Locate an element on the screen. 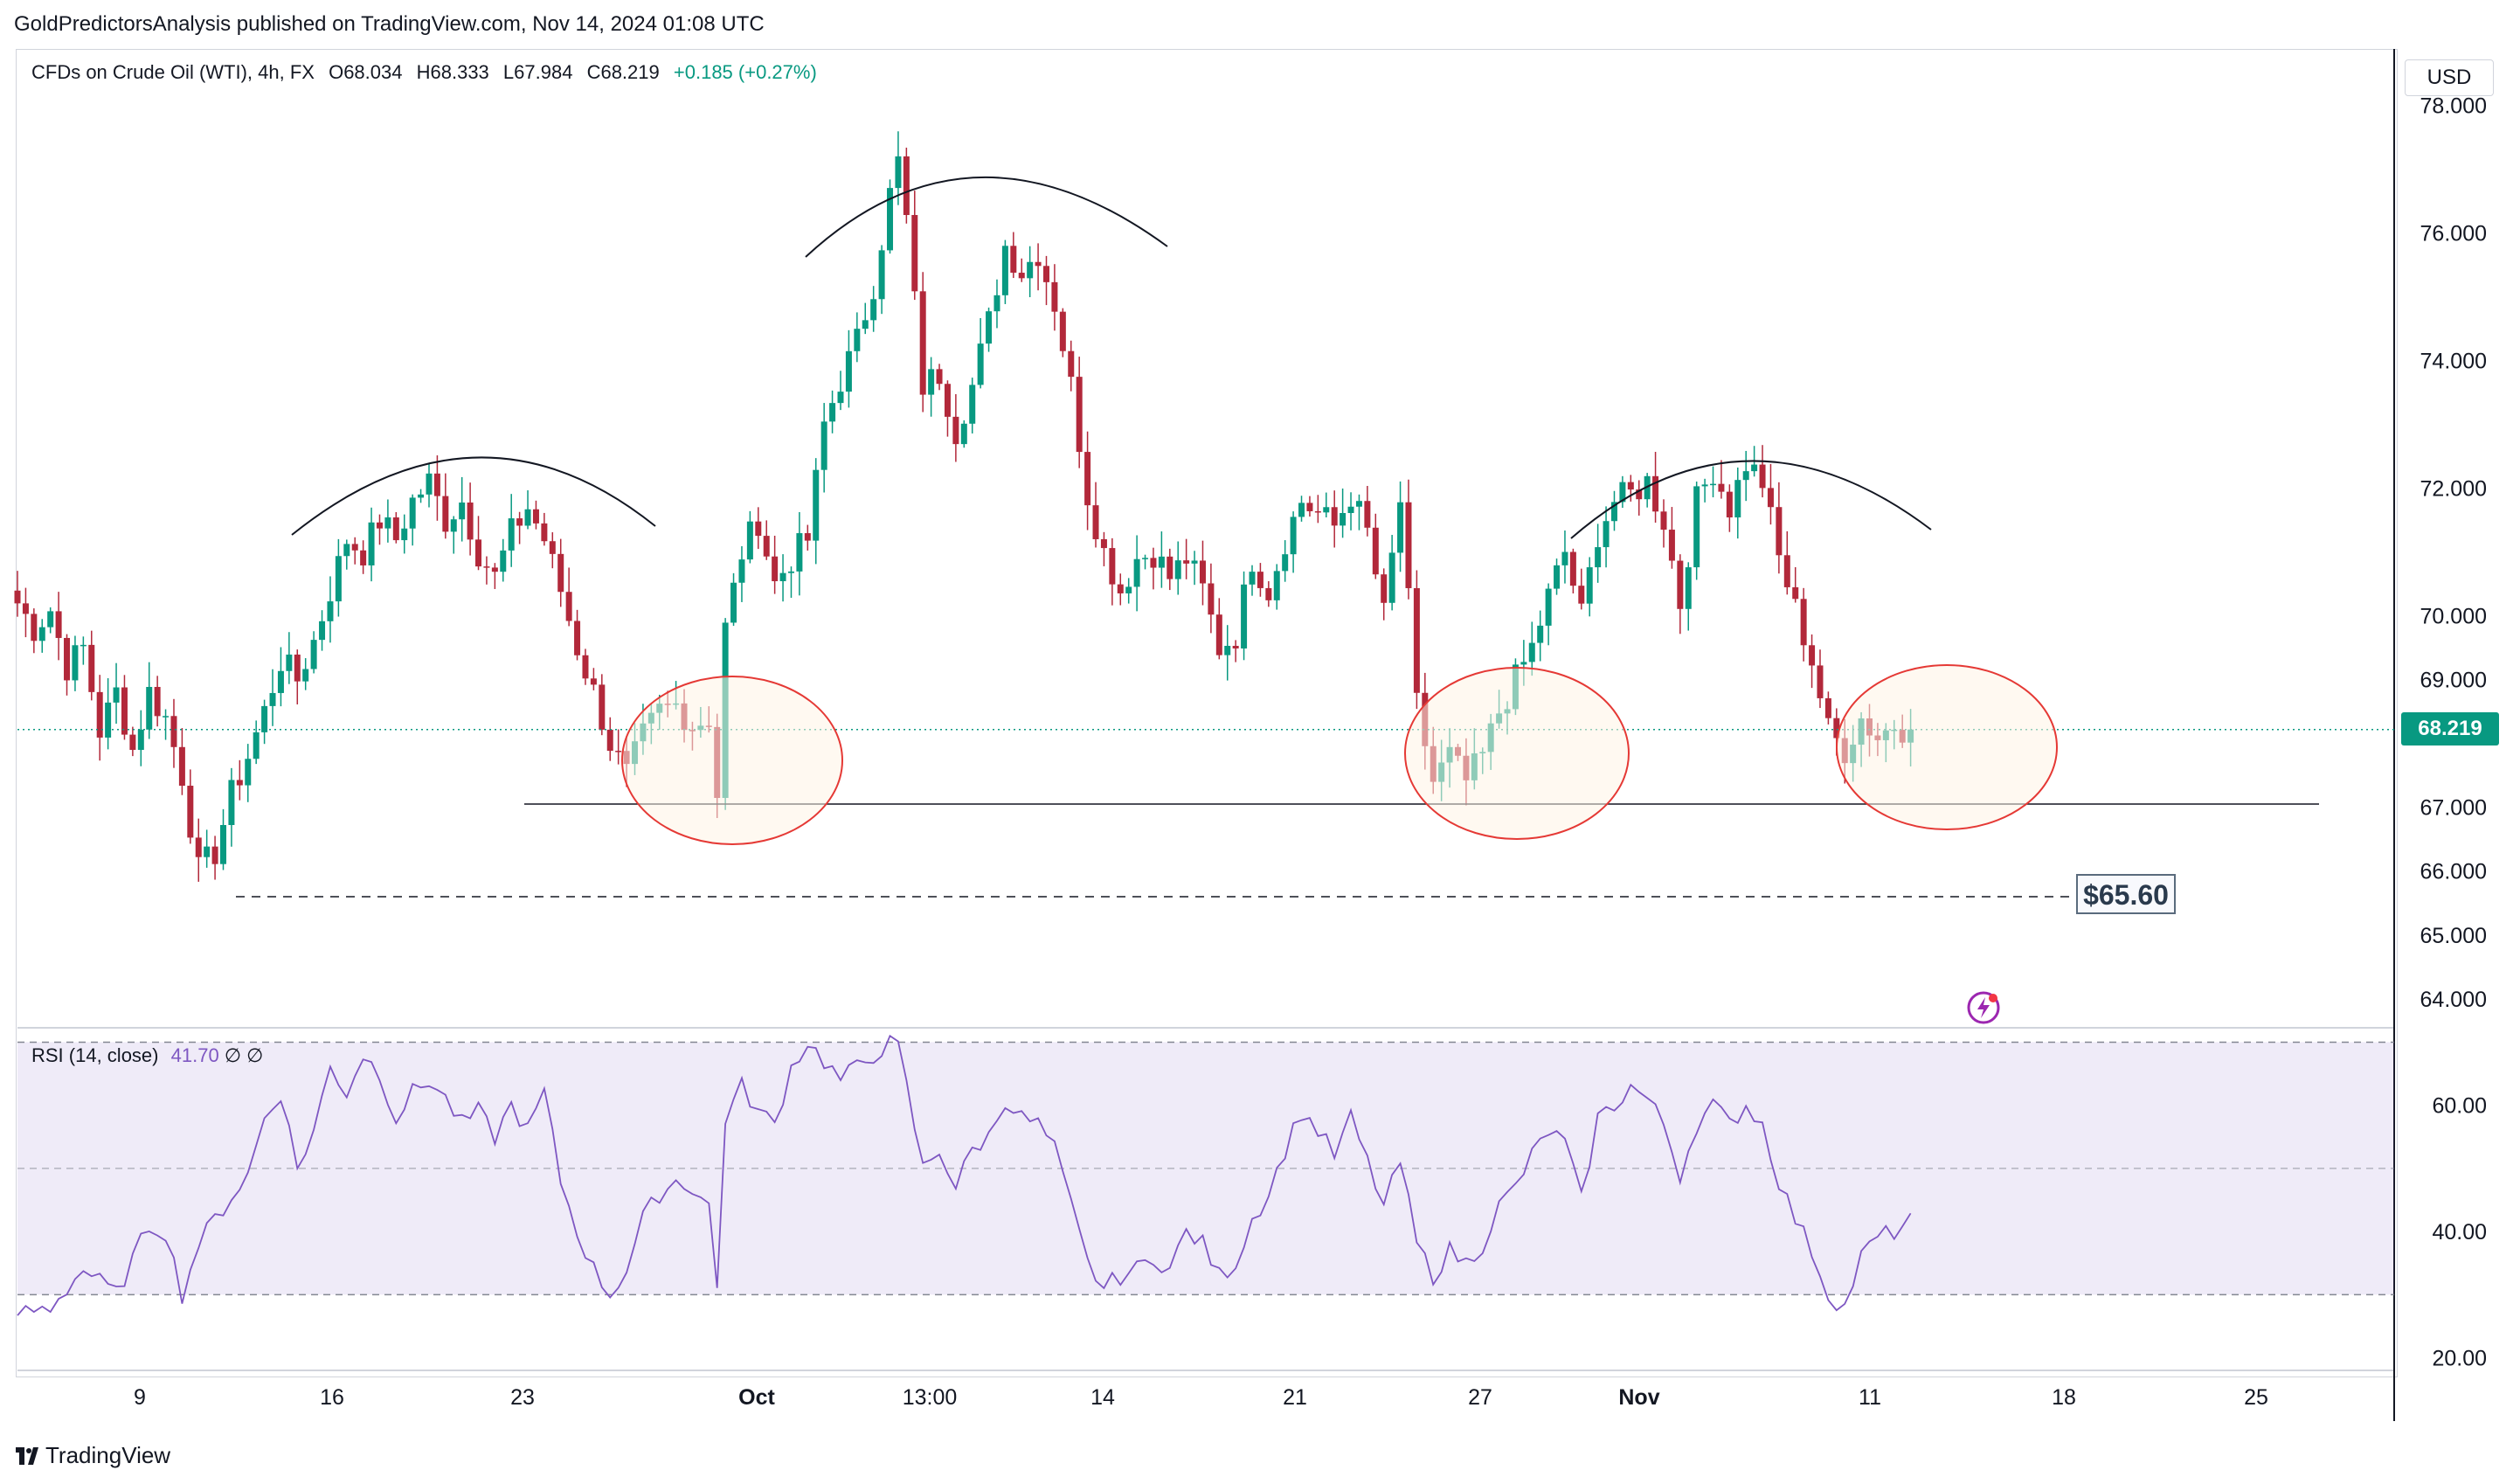 The image size is (2520, 1484). price-tick-label: 74.000 is located at coordinates (2453, 362).